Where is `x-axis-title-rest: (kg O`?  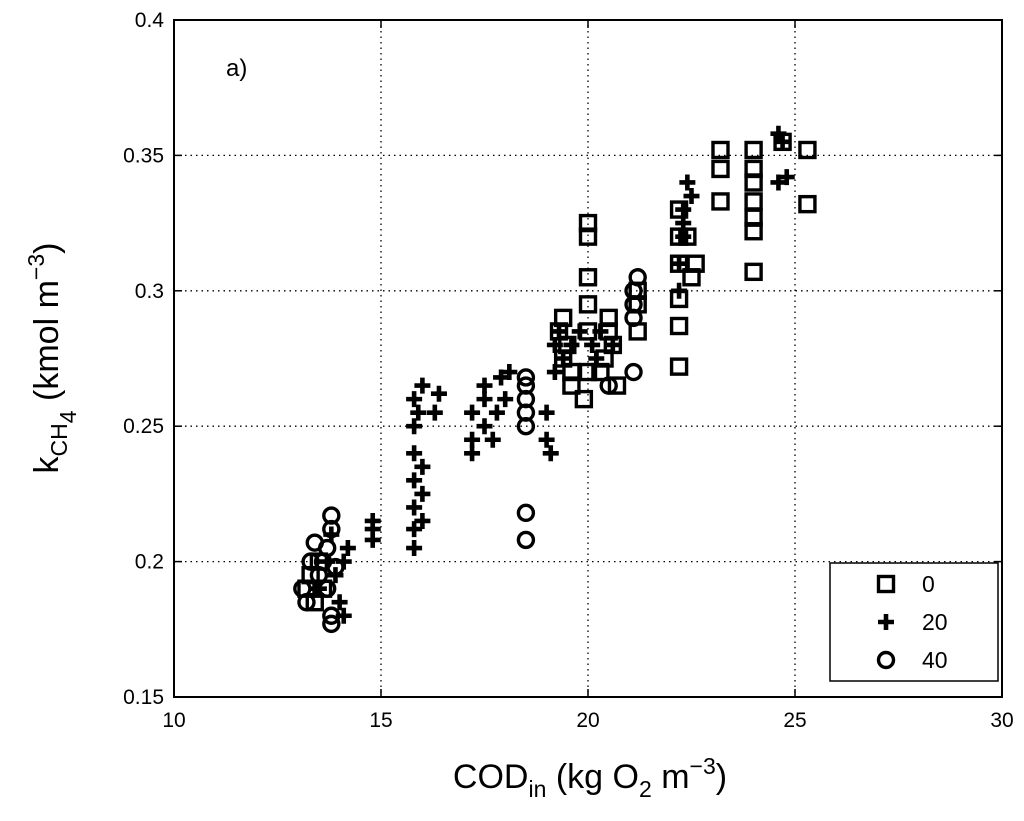 x-axis-title-rest: (kg O is located at coordinates (592, 777).